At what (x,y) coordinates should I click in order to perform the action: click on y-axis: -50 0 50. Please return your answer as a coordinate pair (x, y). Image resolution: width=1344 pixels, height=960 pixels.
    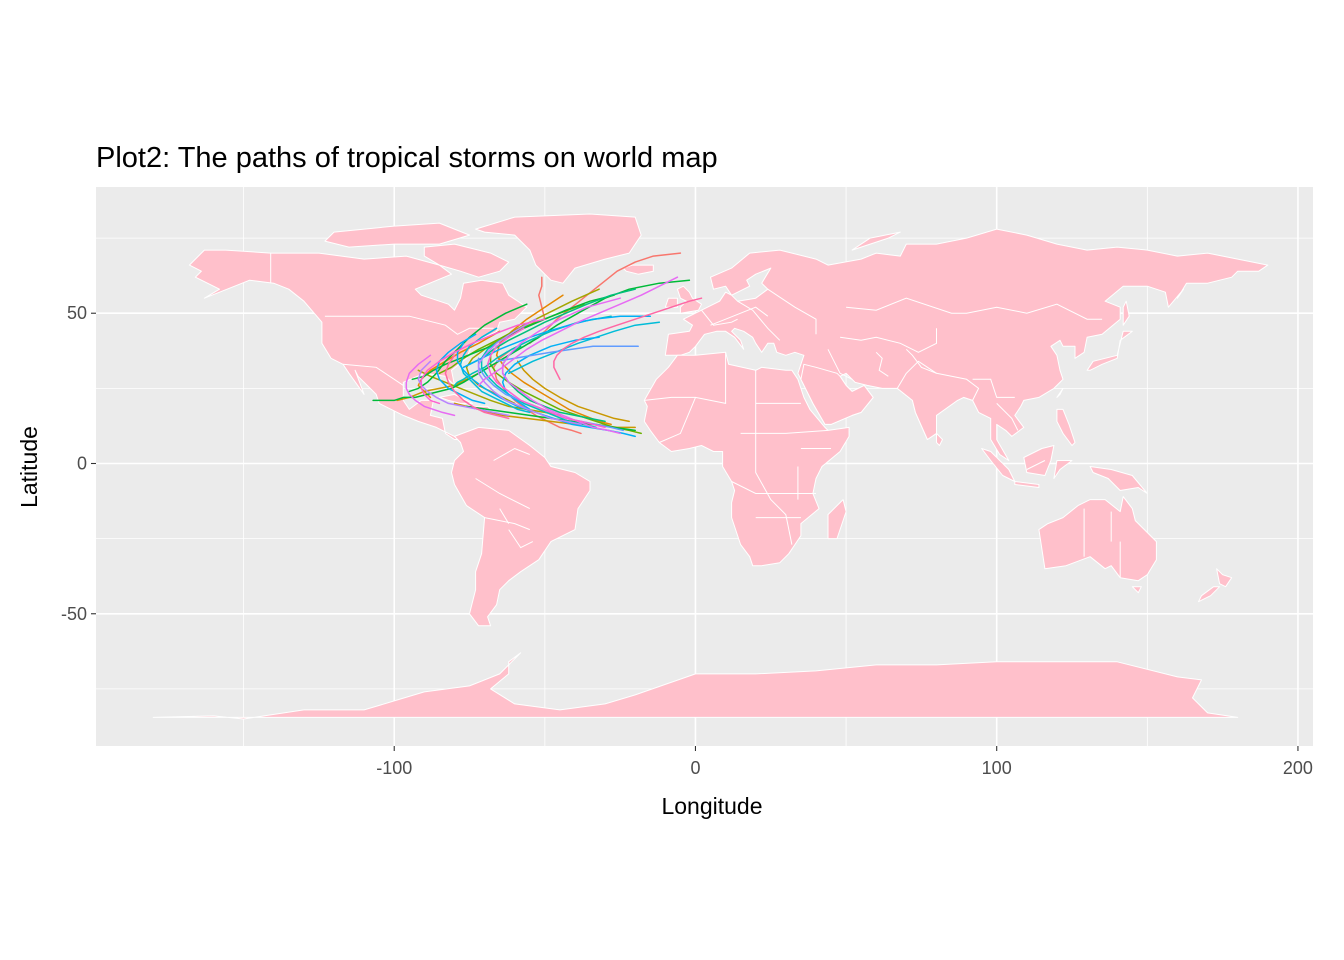
    Looking at the image, I should click on (78, 463).